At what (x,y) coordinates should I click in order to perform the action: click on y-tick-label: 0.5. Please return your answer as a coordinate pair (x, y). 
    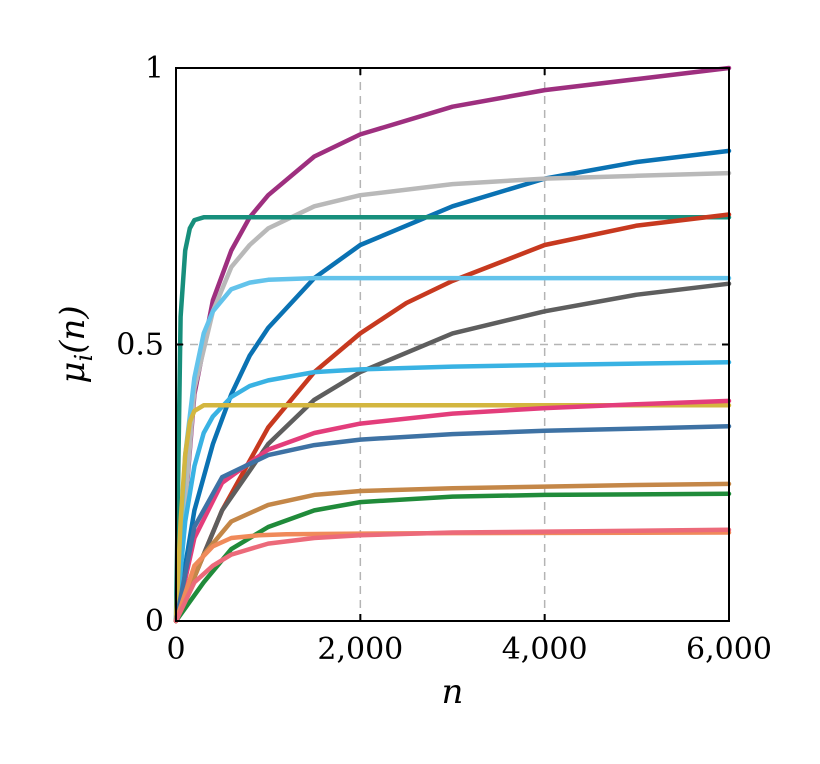
    Looking at the image, I should click on (140, 345).